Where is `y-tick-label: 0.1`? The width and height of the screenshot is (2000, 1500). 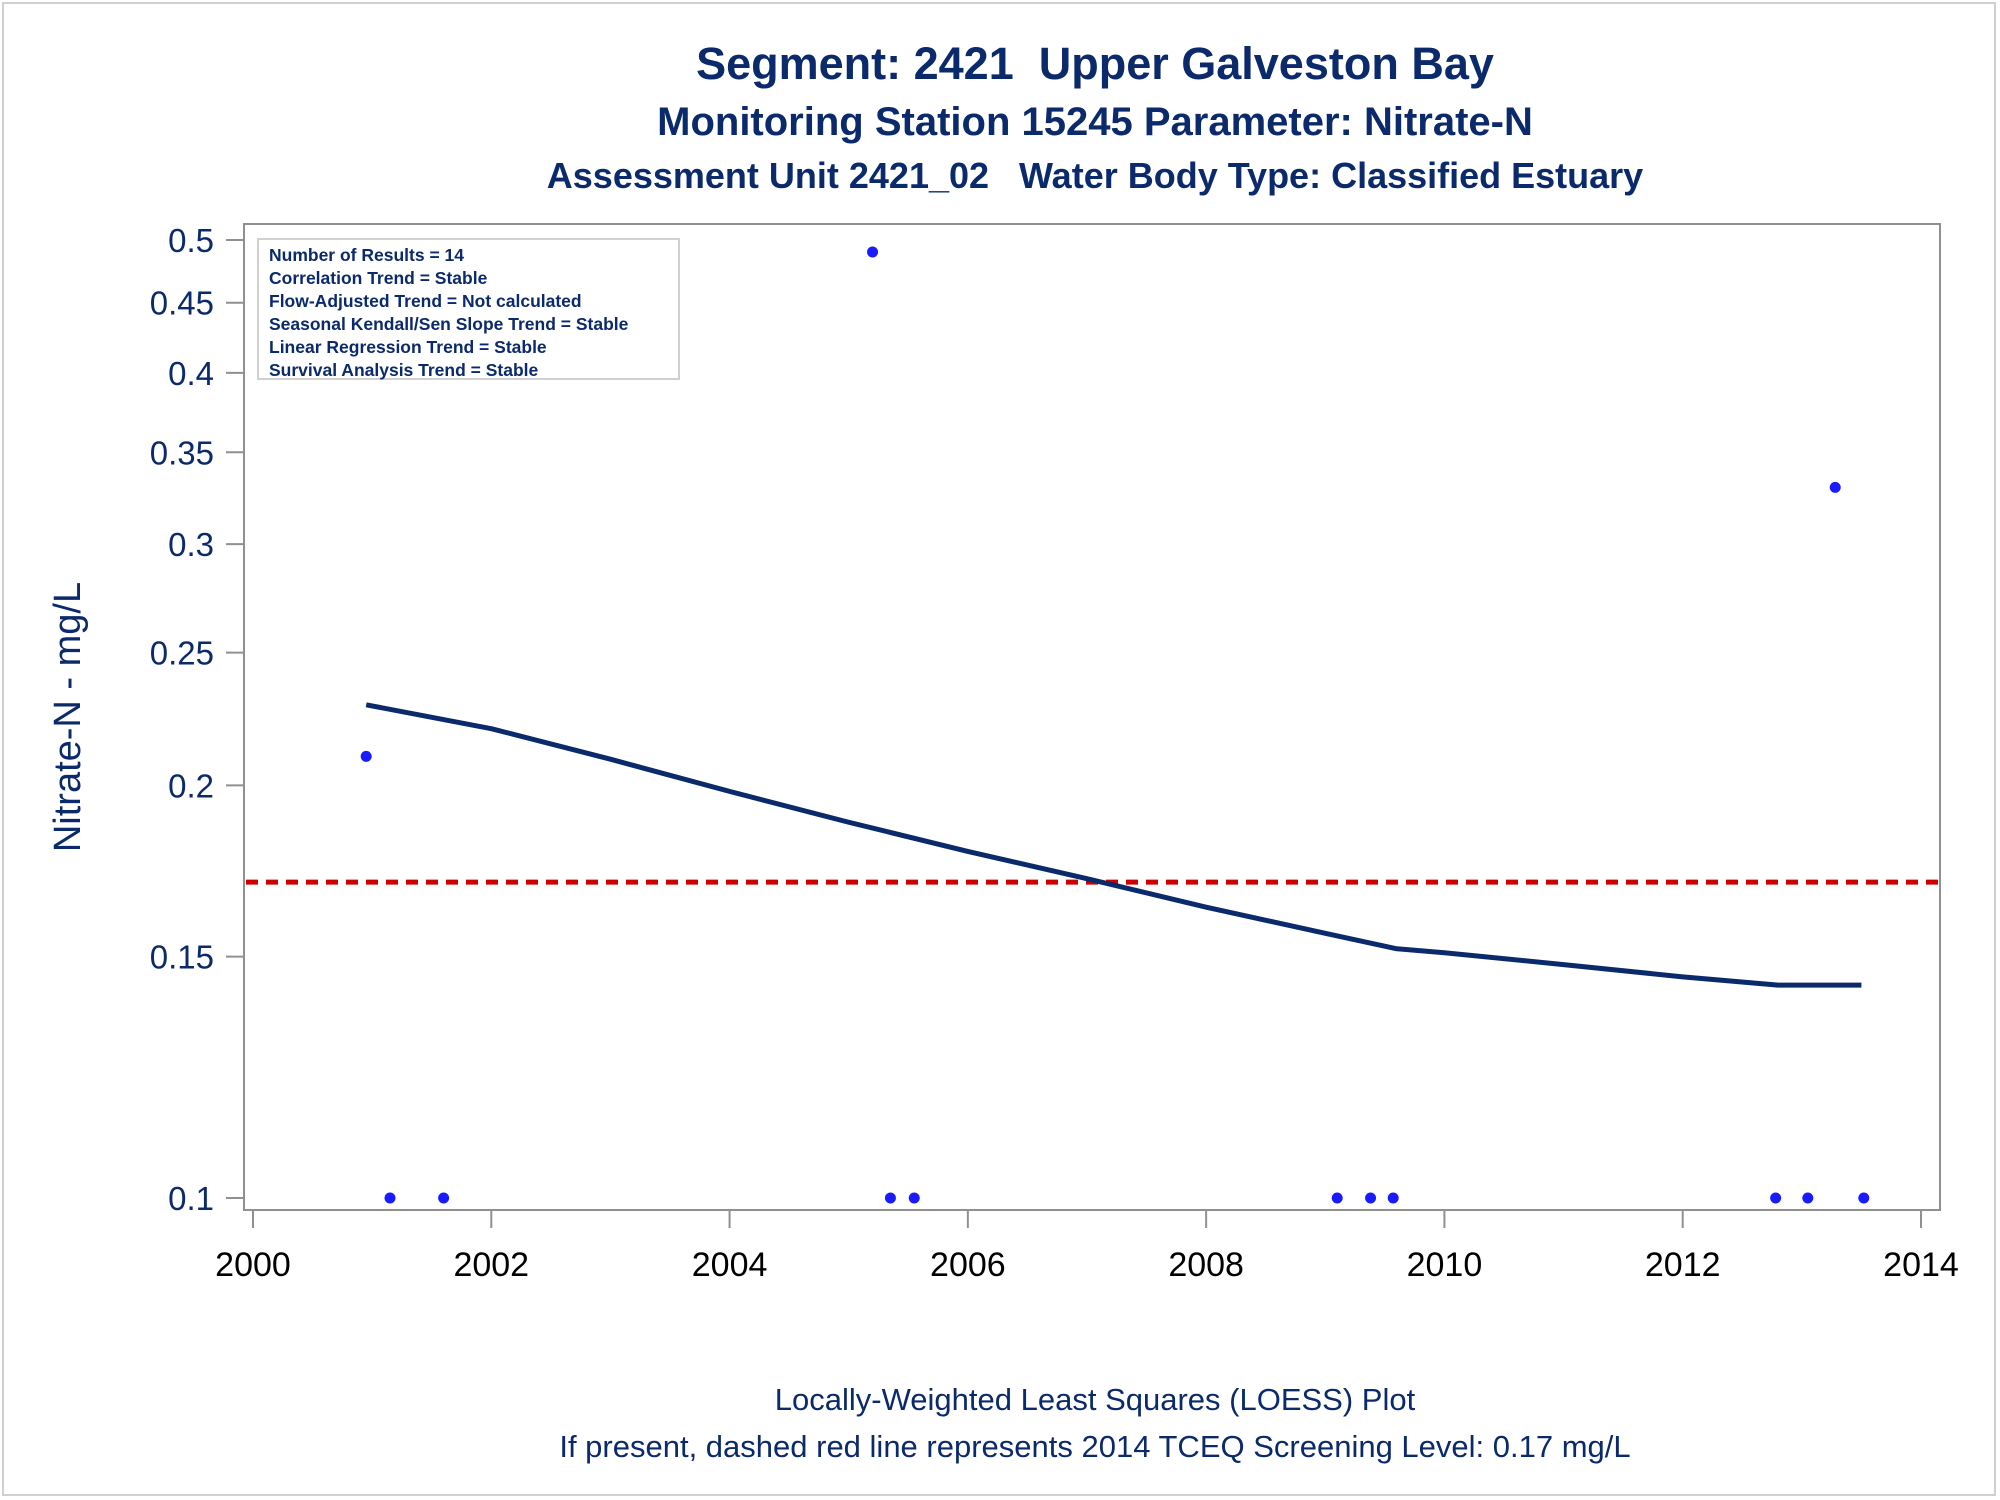 y-tick-label: 0.1 is located at coordinates (191, 1198).